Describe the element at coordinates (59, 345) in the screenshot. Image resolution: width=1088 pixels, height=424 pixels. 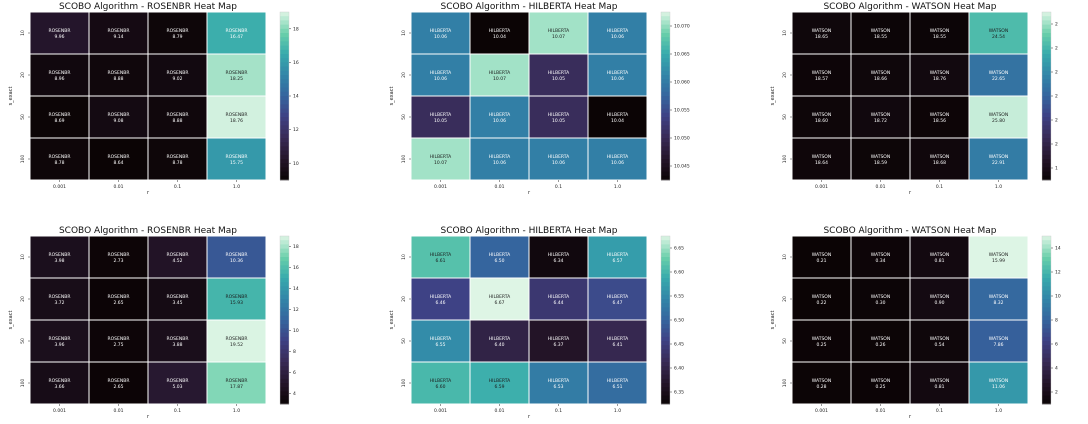
I see `chart-4-cell-value: 3.96` at that location.